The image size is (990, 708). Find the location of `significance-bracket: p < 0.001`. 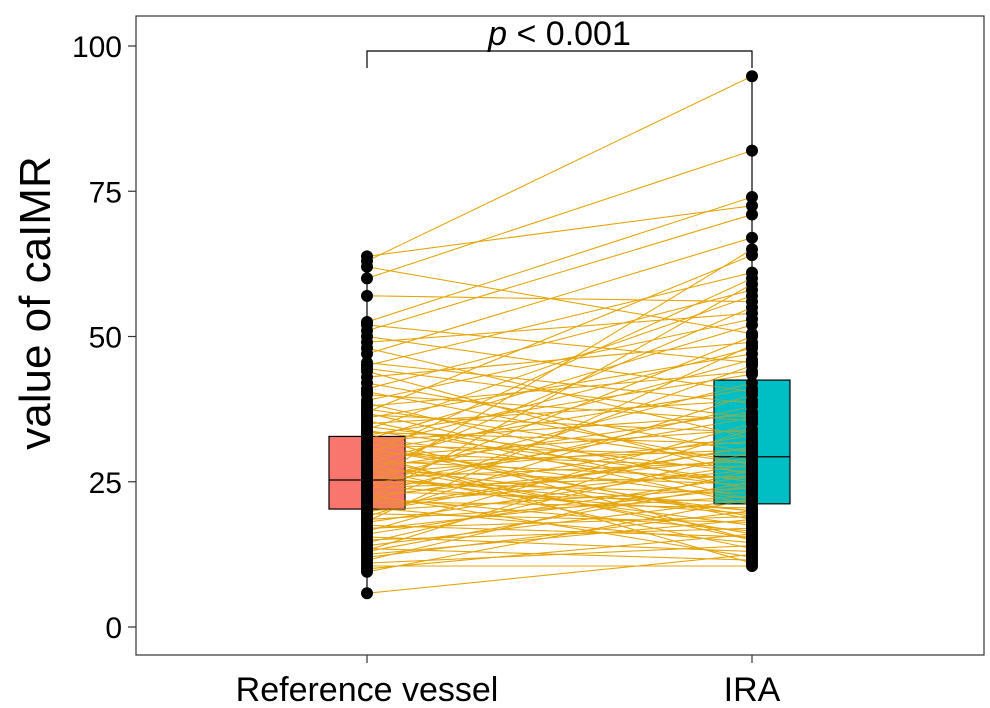

significance-bracket: p < 0.001 is located at coordinates (559, 41).